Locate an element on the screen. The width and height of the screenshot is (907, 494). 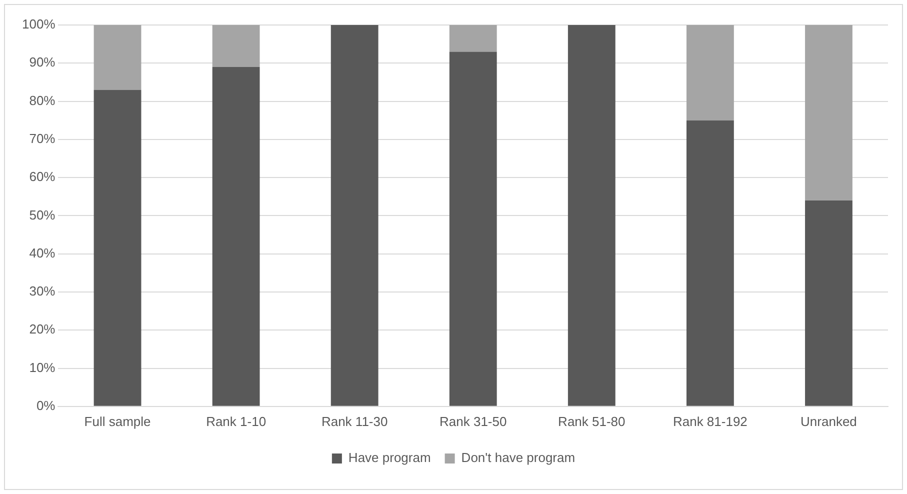
x-tick-label: Full sample is located at coordinates (117, 421).